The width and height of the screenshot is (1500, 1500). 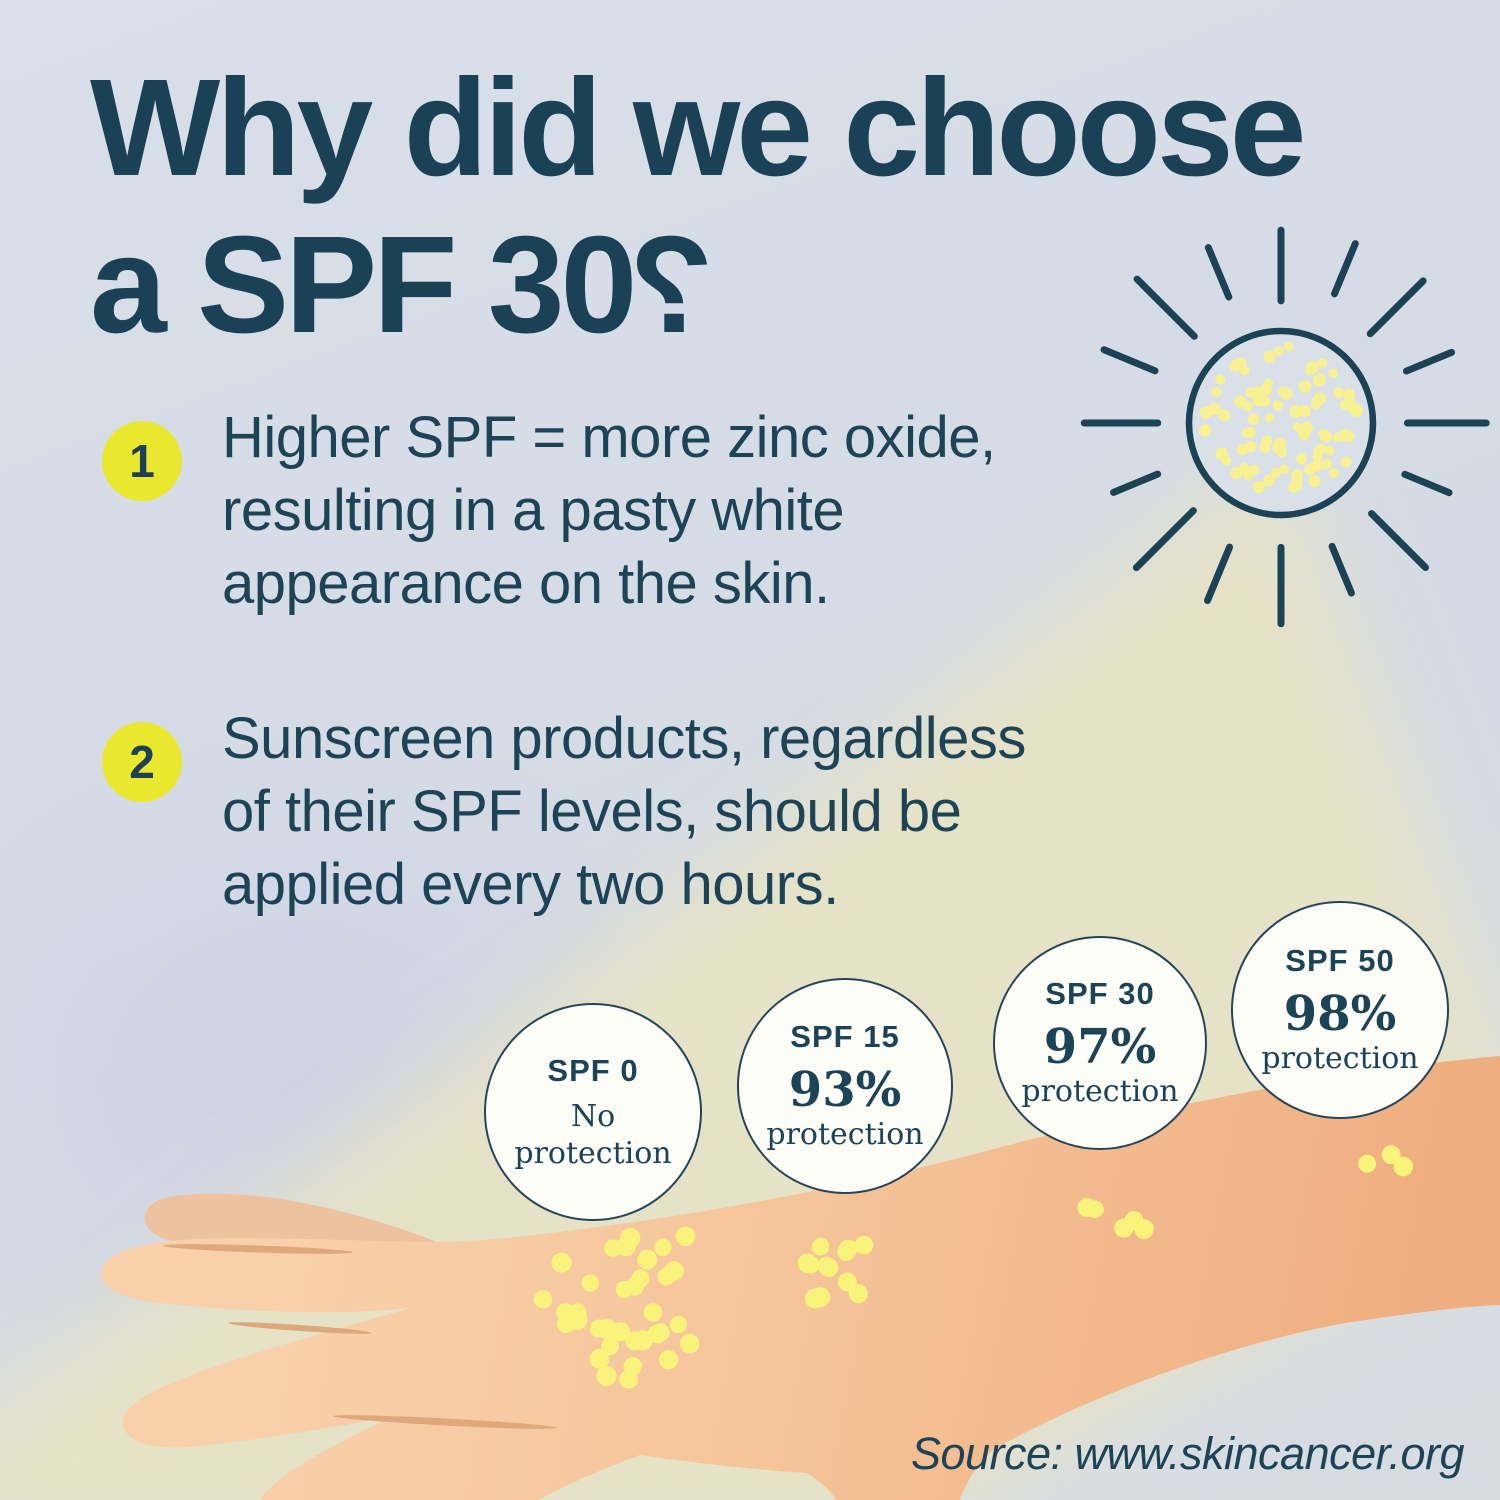 What do you see at coordinates (609, 437) in the screenshot?
I see `point-1-line: Higher SPF = more zinc oxide,` at bounding box center [609, 437].